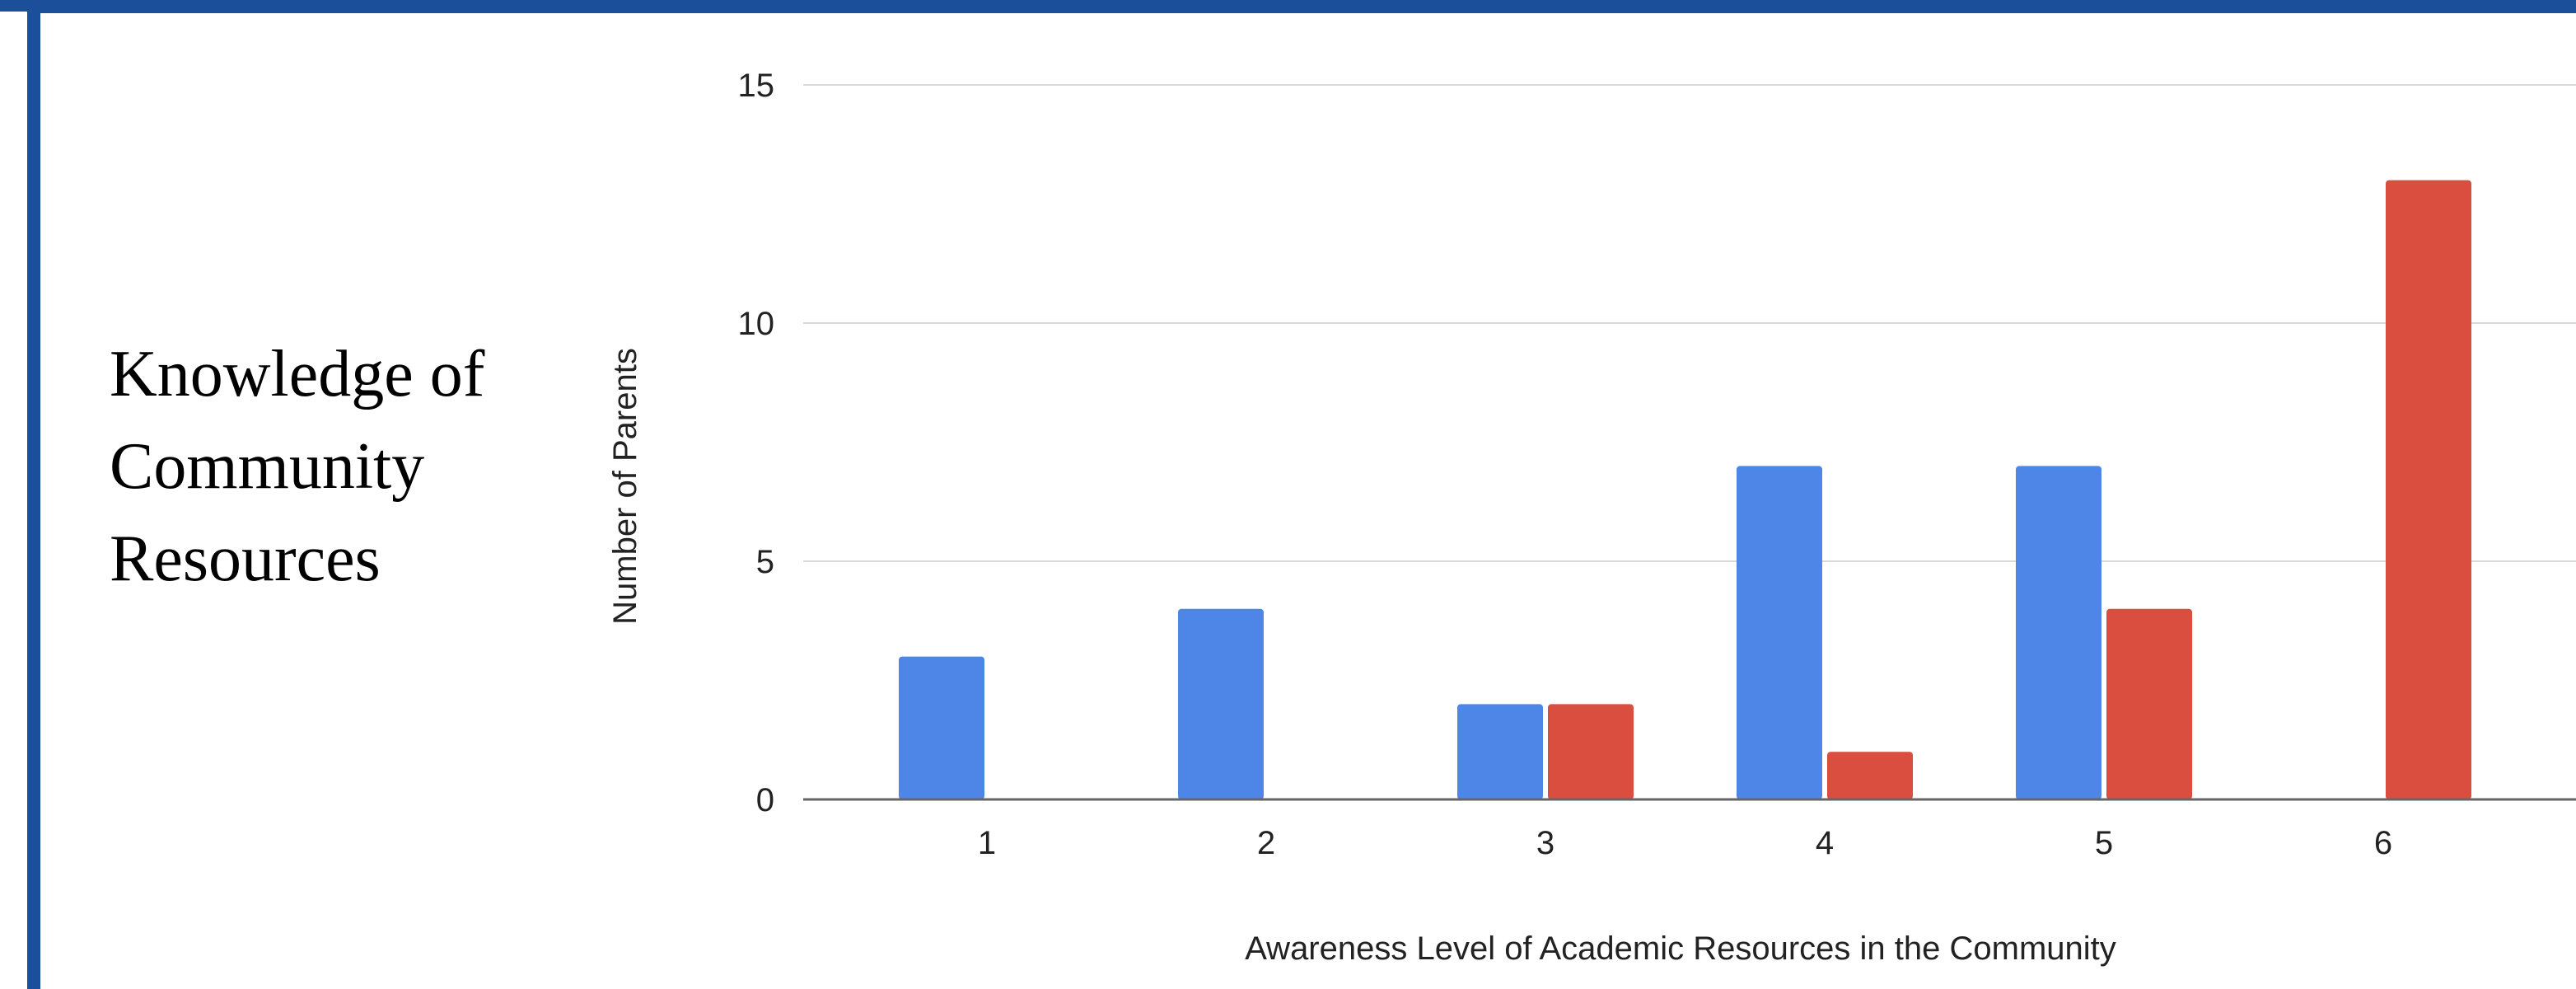 Image resolution: width=2576 pixels, height=989 pixels. Describe the element at coordinates (267, 467) in the screenshot. I see `side-title-line-2: Community` at that location.